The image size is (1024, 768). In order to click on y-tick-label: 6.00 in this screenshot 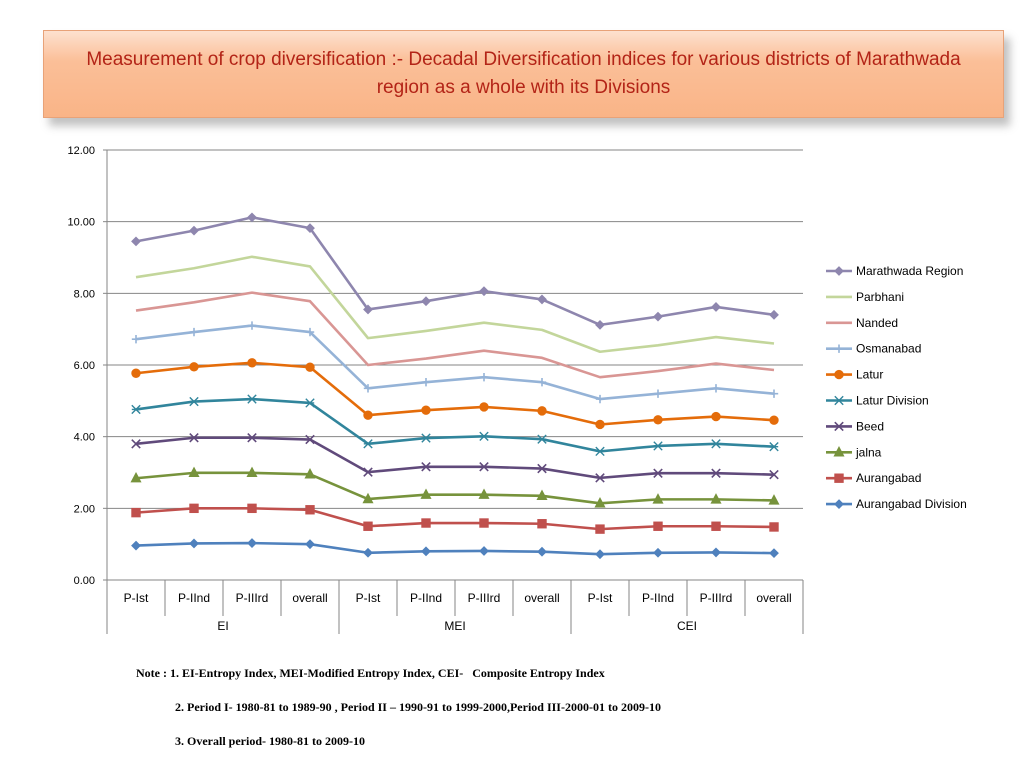, I will do `click(84, 366)`.